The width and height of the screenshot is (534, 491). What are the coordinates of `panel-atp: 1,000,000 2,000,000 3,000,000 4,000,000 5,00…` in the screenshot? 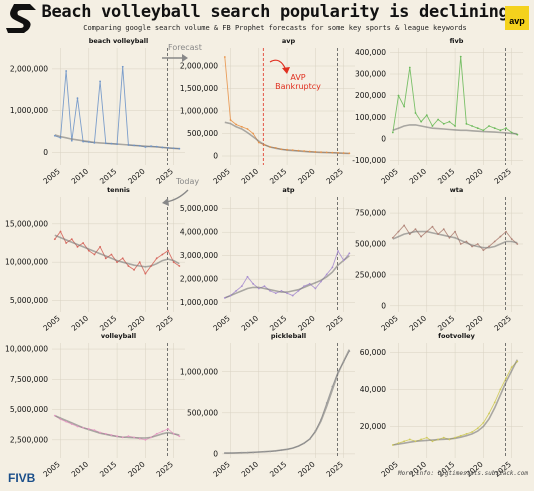 It's located at (267, 259).